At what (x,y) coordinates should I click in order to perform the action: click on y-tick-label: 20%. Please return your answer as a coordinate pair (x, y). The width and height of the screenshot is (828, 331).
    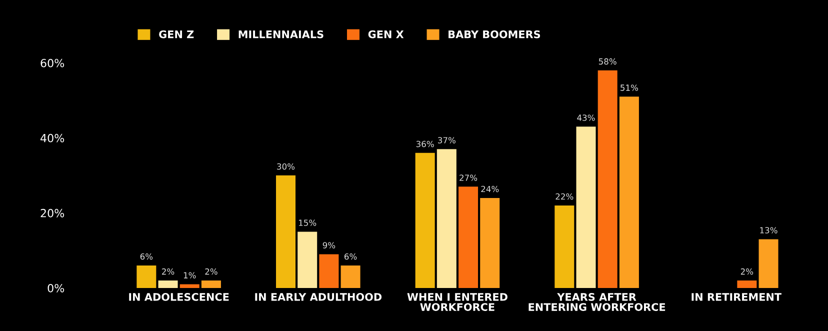
    Looking at the image, I should click on (52, 213).